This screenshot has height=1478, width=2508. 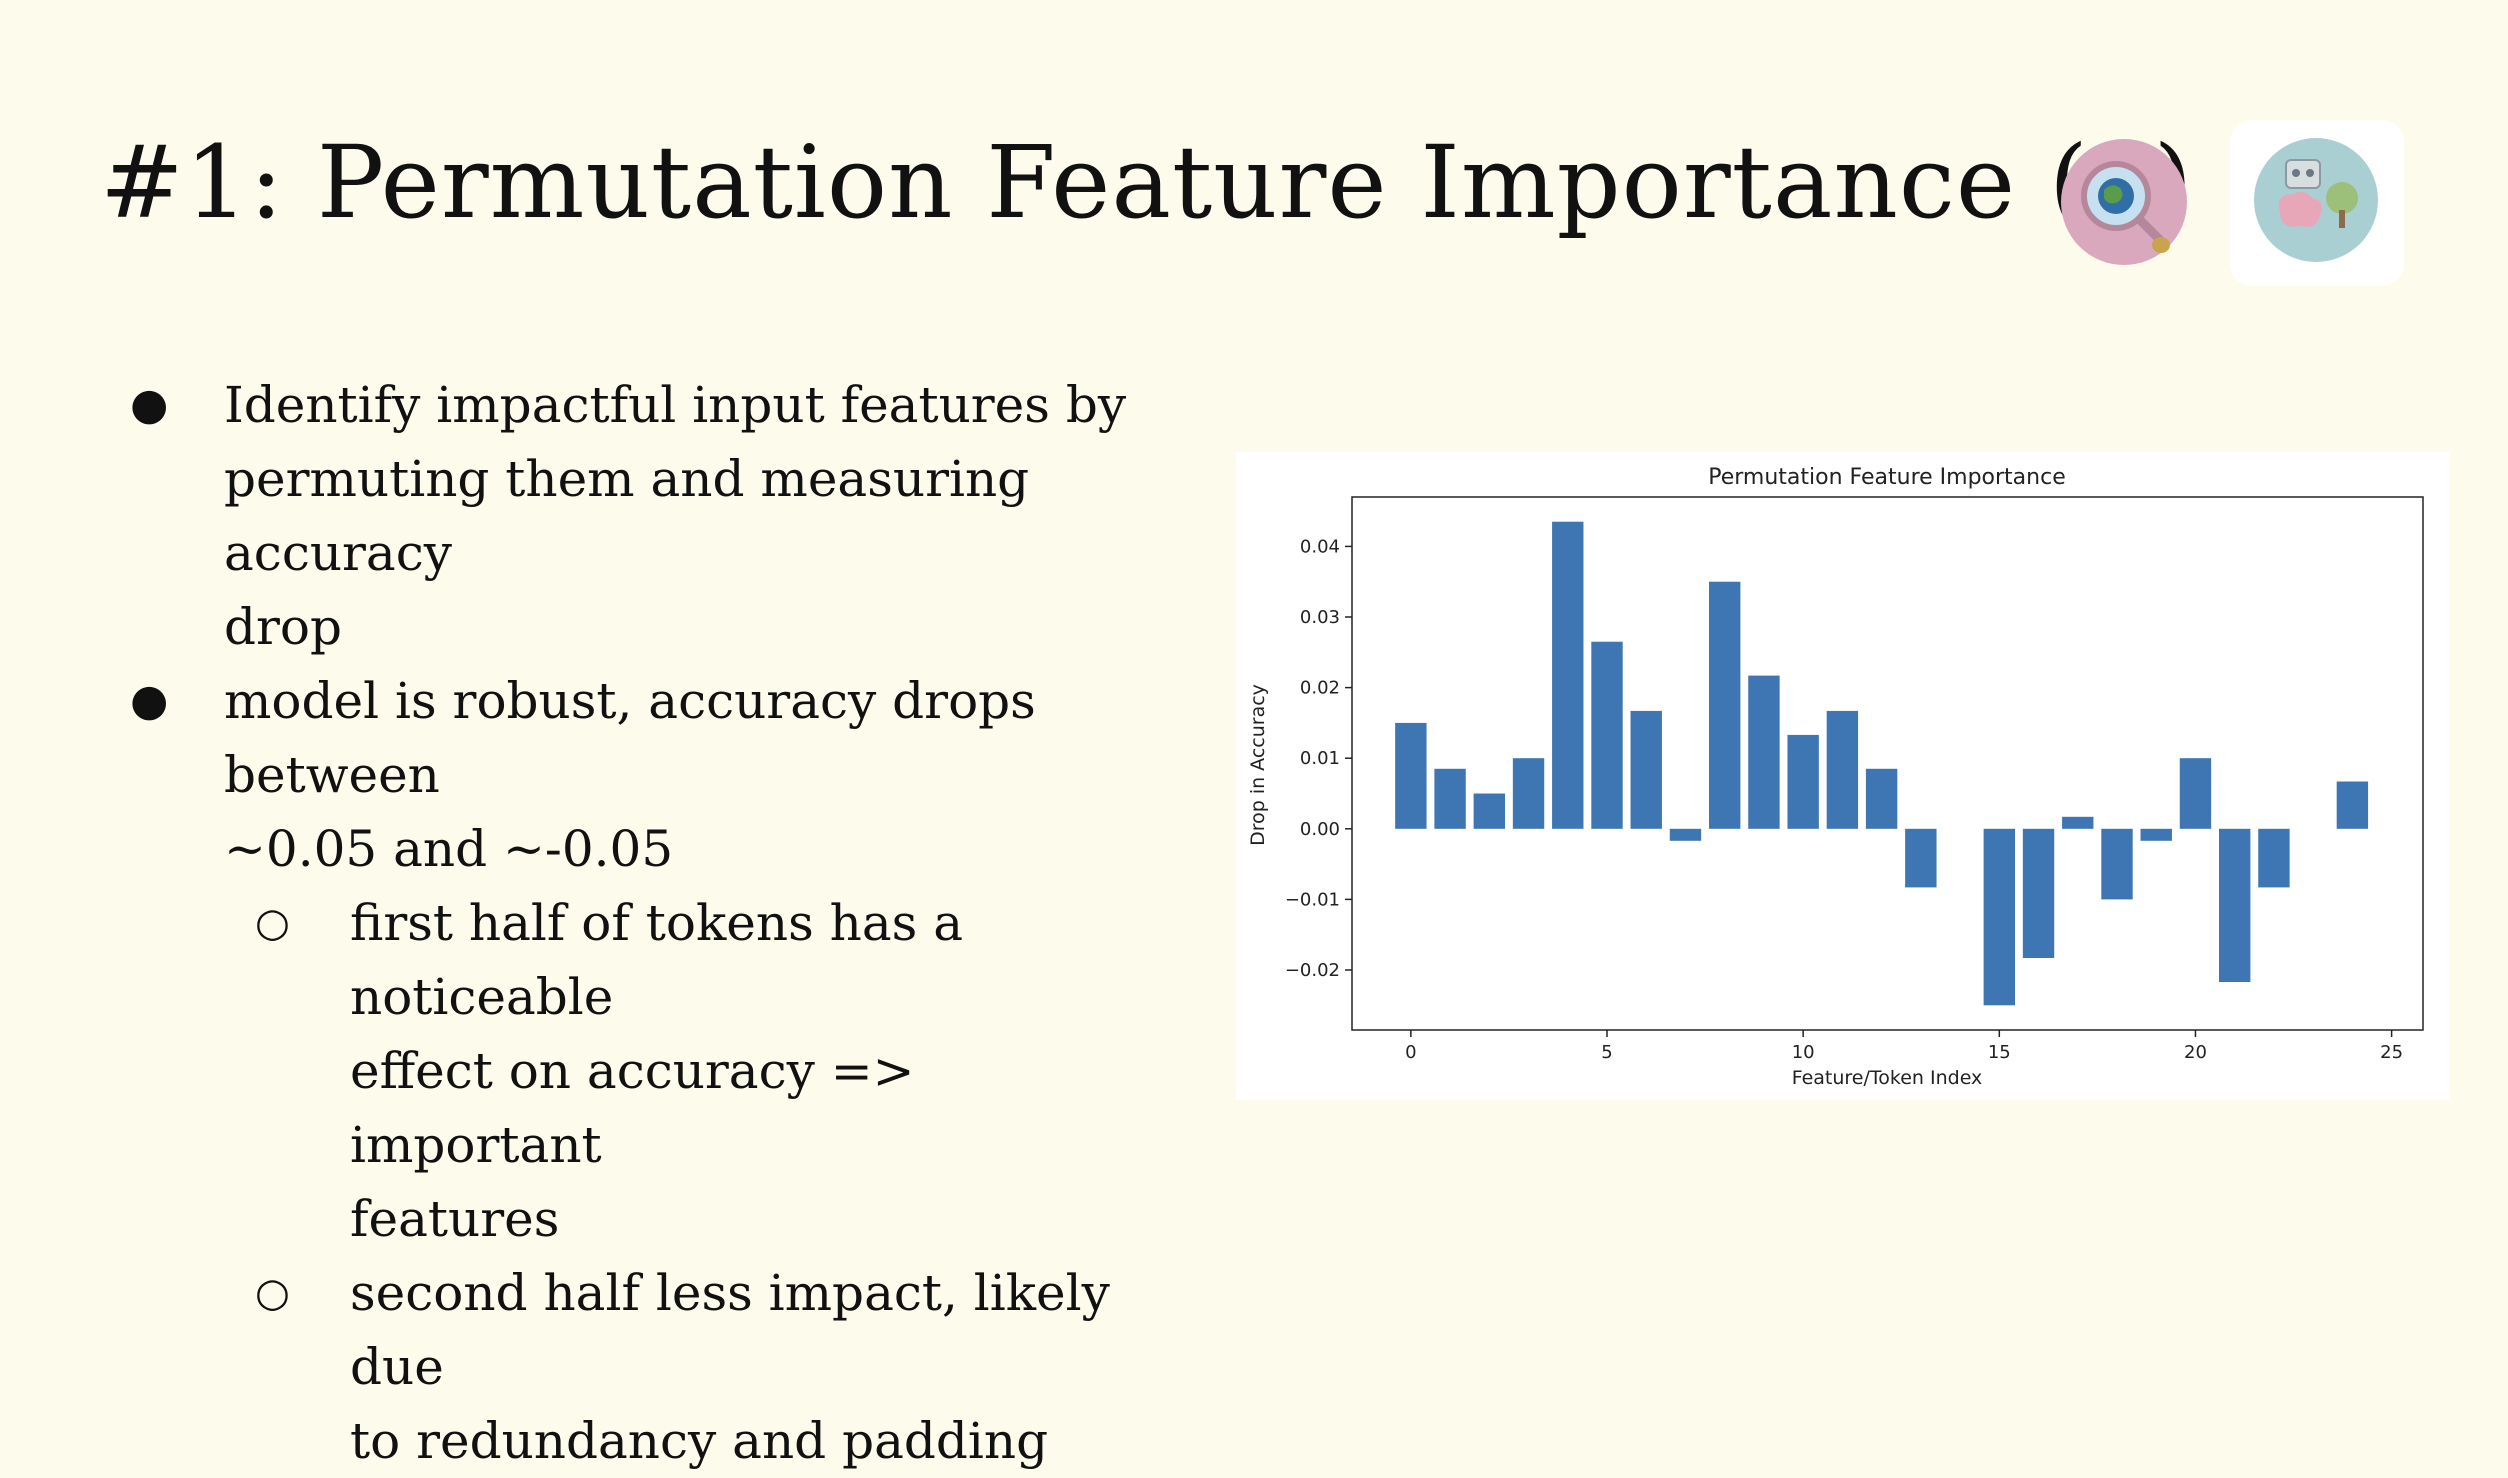 What do you see at coordinates (1320, 829) in the screenshot?
I see `y-tick-label: 0.00` at bounding box center [1320, 829].